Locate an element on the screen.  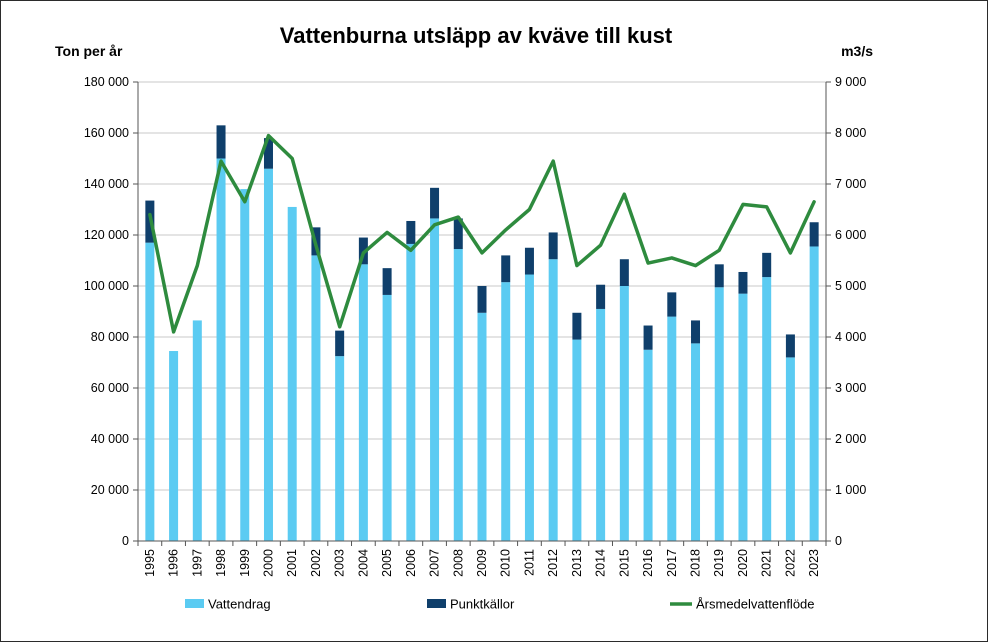
right-axis-tick-label: 0 is located at coordinates (838, 541).